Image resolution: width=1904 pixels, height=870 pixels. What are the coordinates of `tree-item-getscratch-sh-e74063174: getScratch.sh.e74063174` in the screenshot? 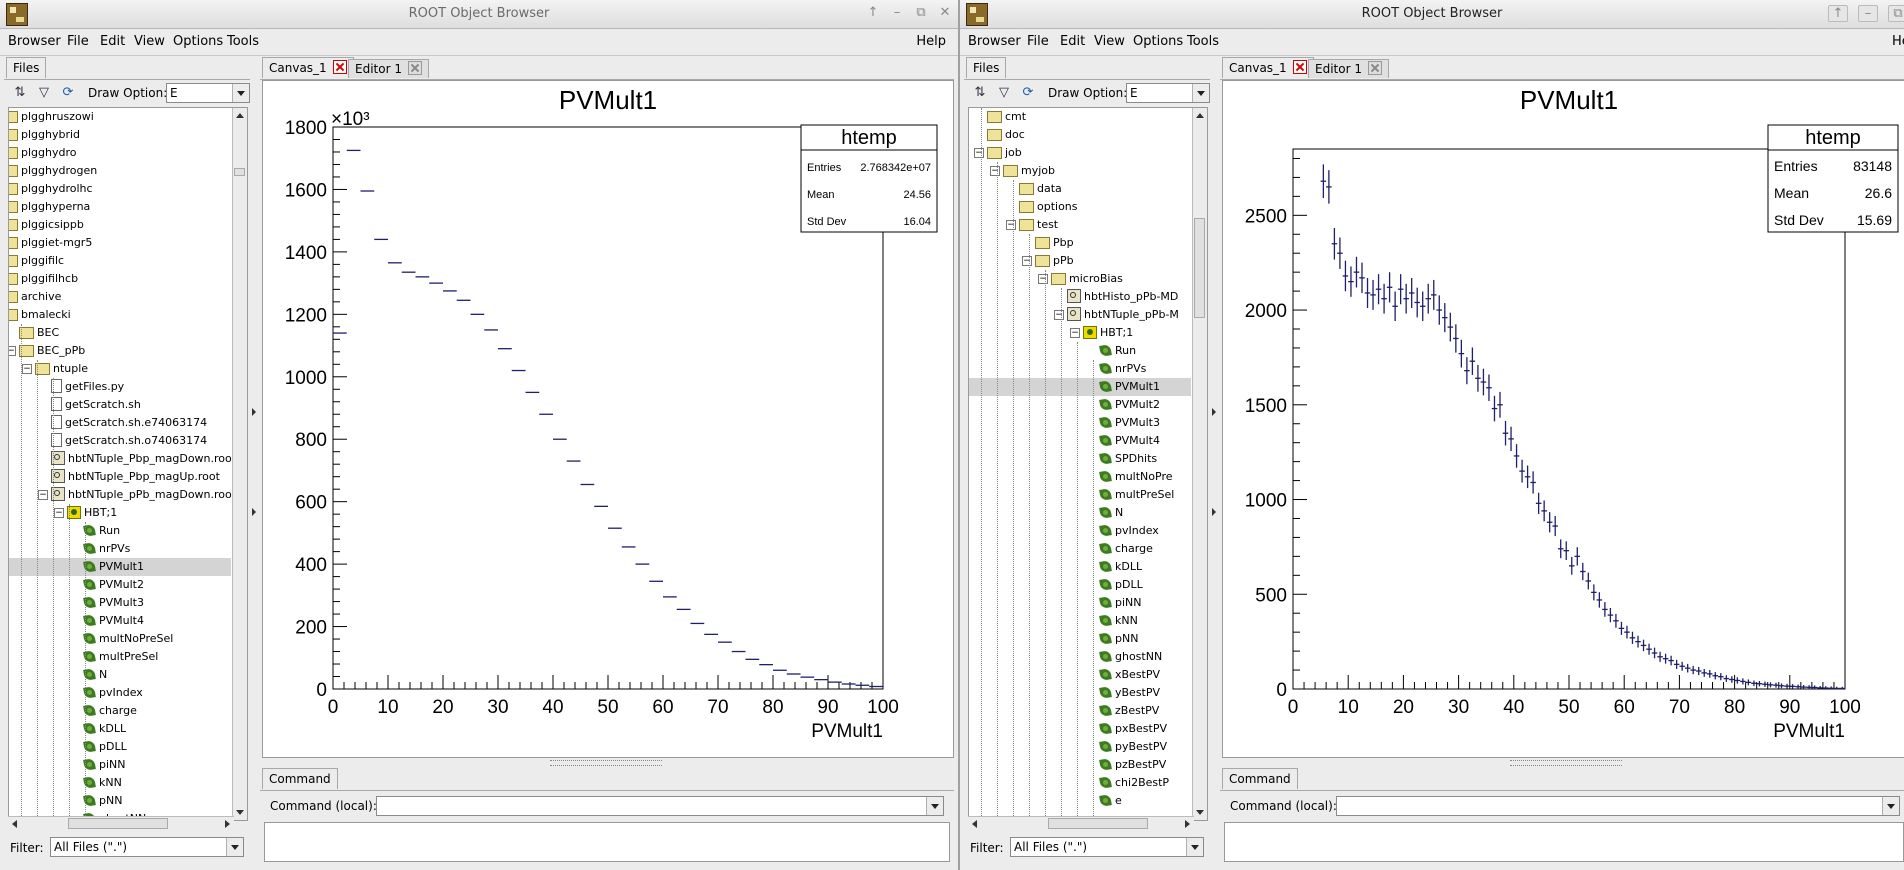 It's located at (120, 423).